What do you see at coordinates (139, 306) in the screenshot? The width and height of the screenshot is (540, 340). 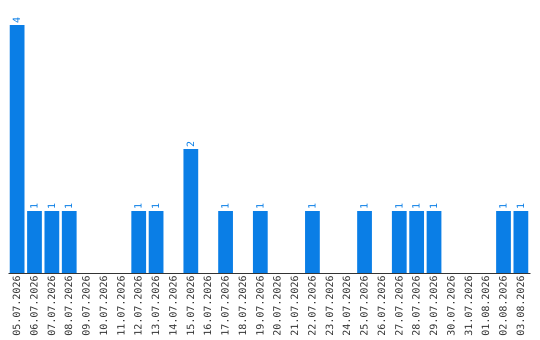 I see `x-tick-label: 12.07.2026` at bounding box center [139, 306].